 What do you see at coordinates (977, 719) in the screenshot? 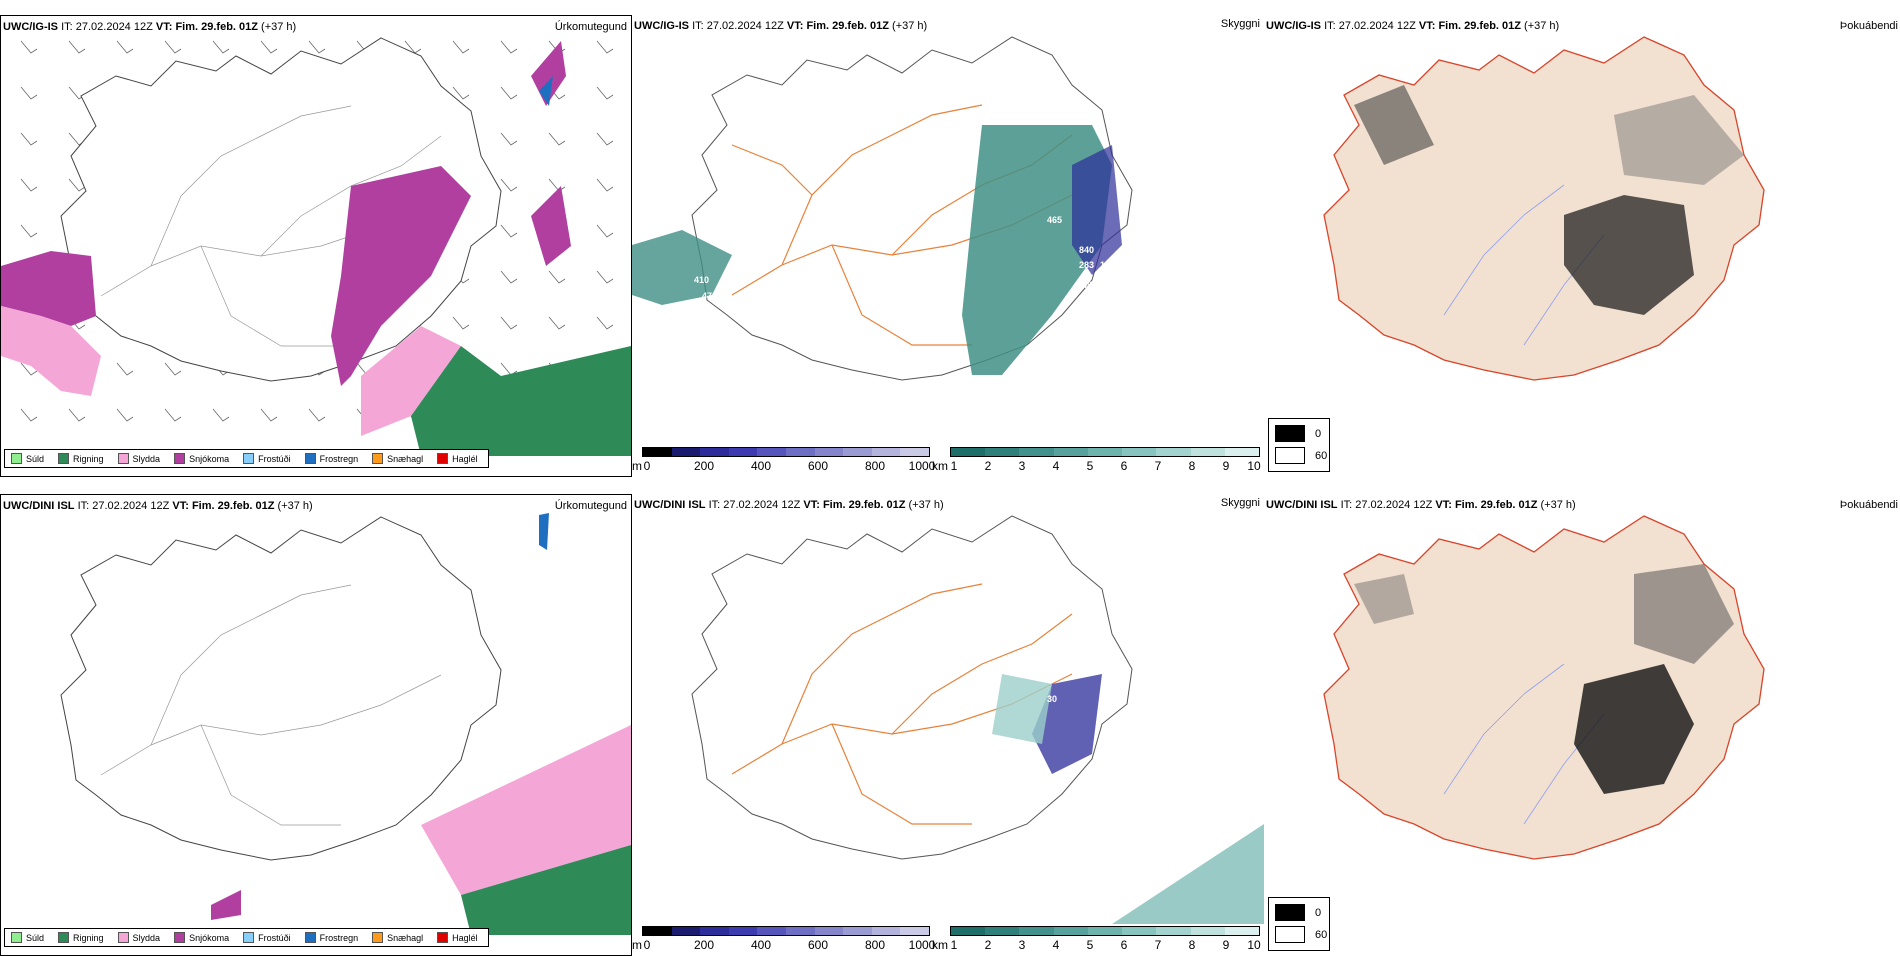
I see `visibility-map-bottom` at bounding box center [977, 719].